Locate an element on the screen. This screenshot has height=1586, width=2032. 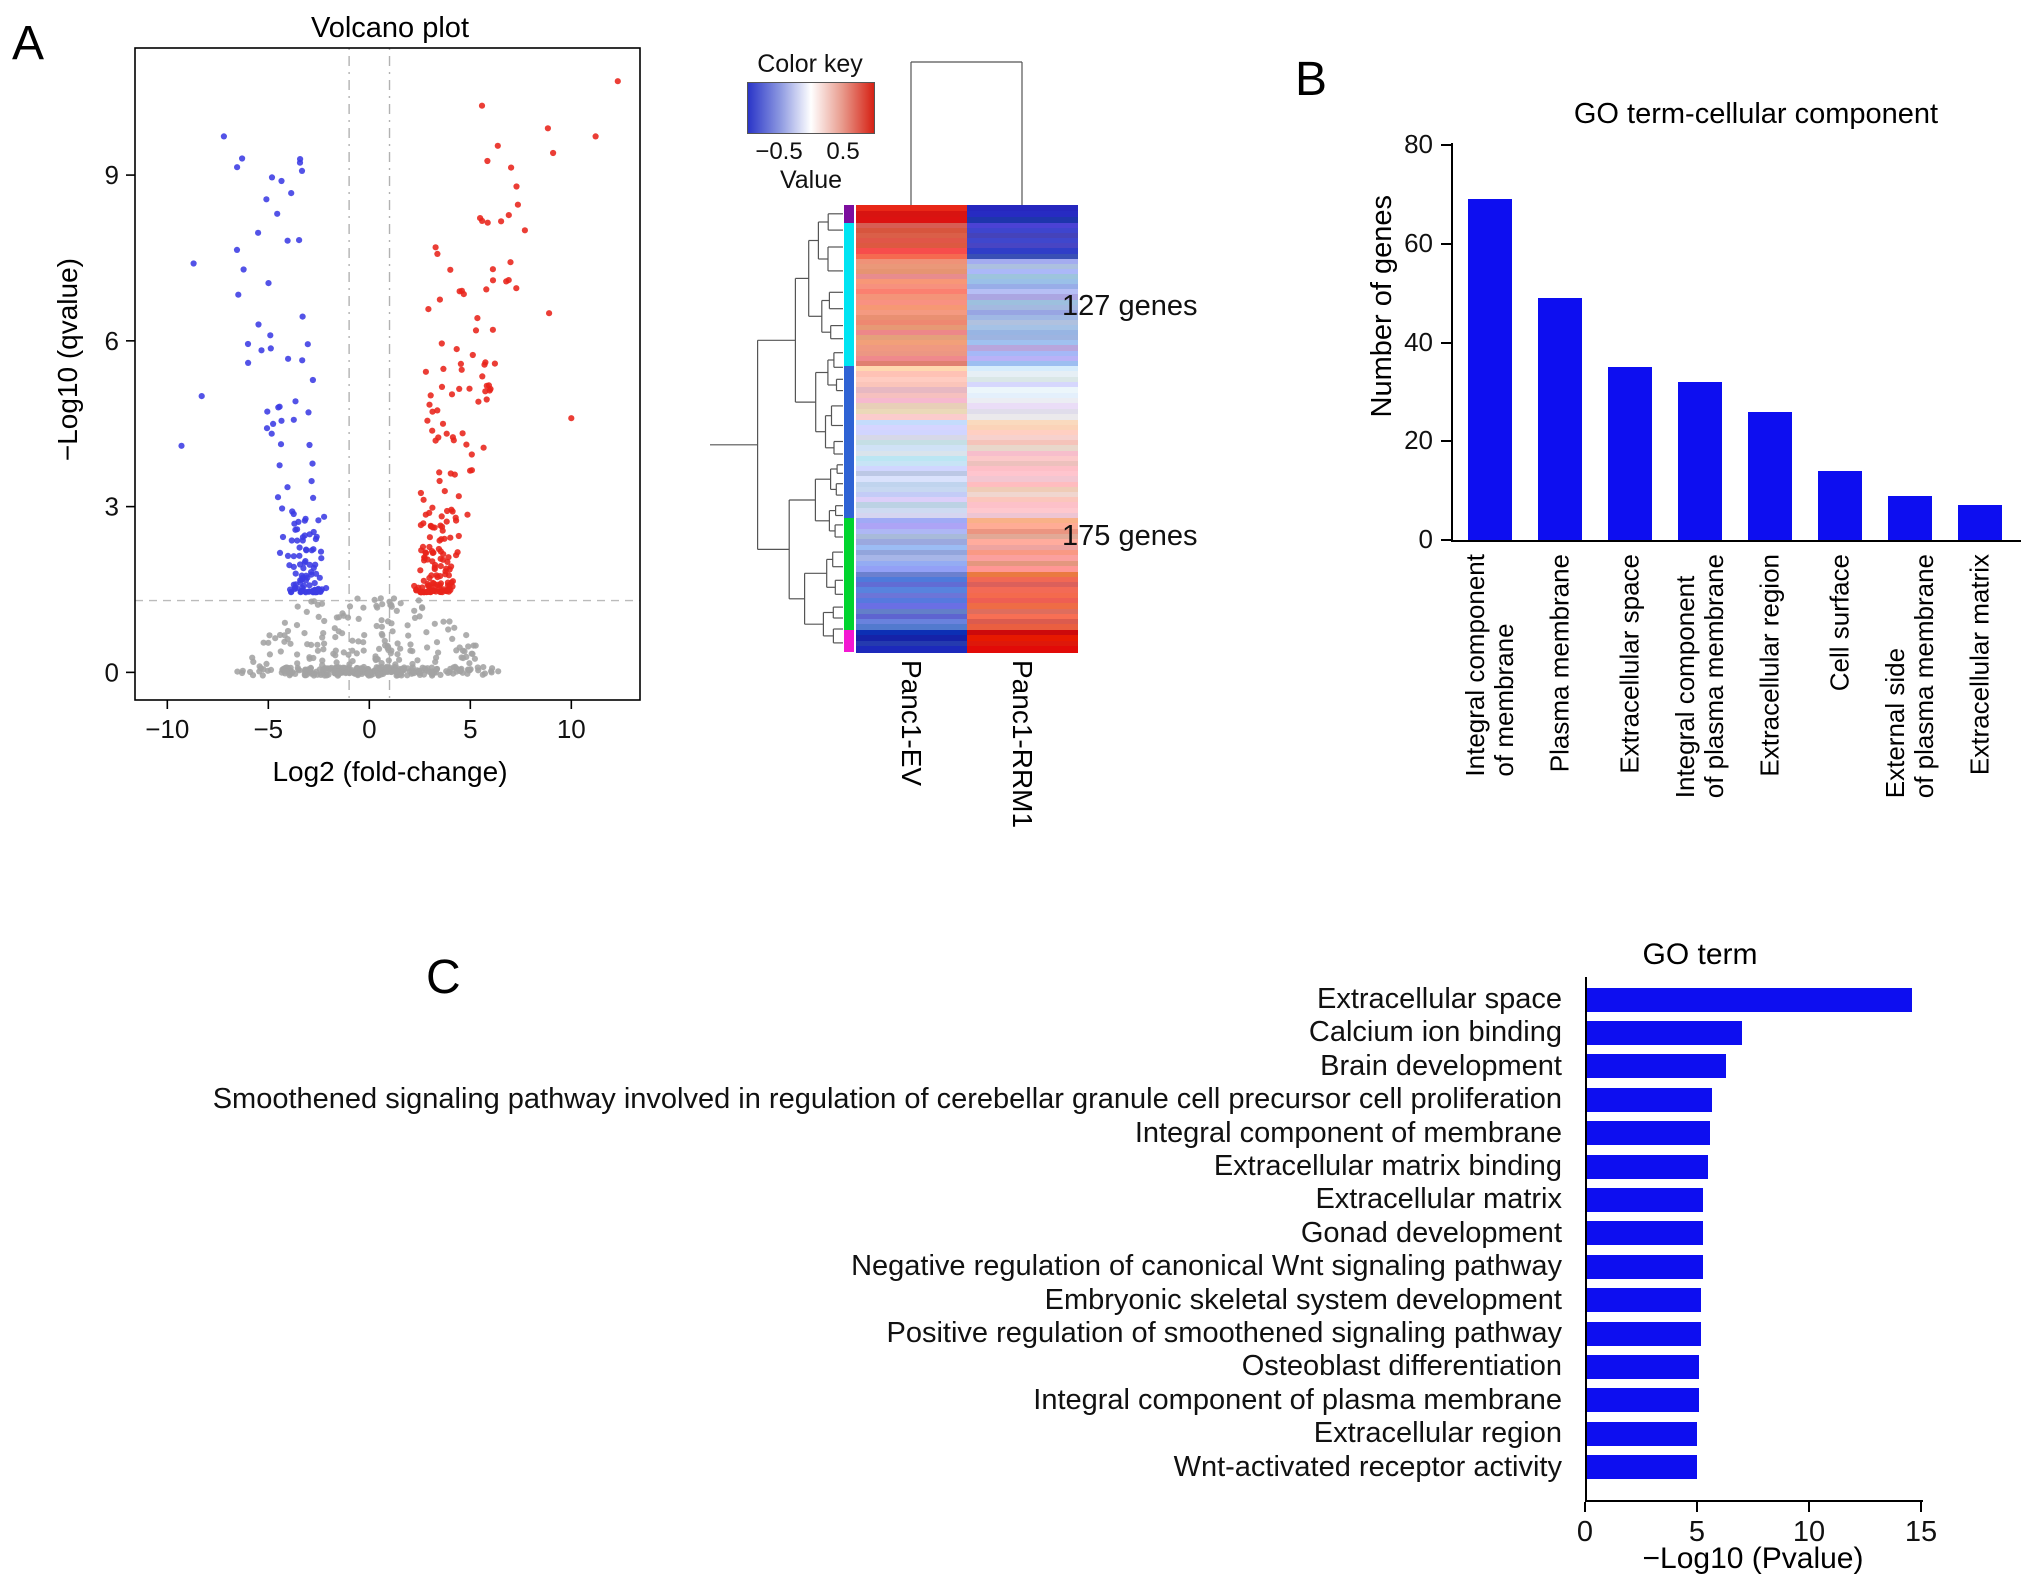
cluster-strip-segment is located at coordinates (849, 641).